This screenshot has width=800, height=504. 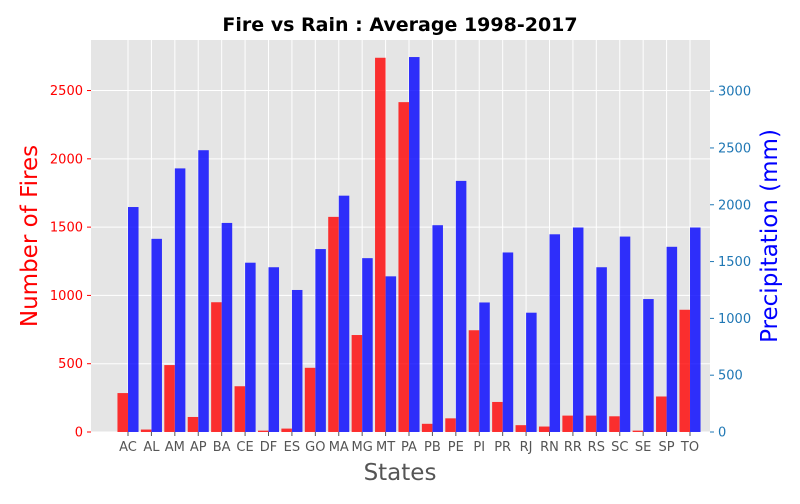 What do you see at coordinates (427, 427) in the screenshot?
I see `fire-bar-pb` at bounding box center [427, 427].